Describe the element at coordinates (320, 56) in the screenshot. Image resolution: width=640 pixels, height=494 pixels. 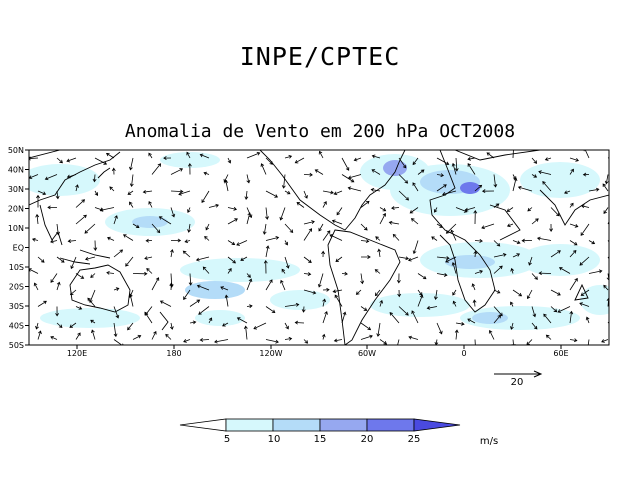
I see `org-title: INPE/CPTEC` at that location.